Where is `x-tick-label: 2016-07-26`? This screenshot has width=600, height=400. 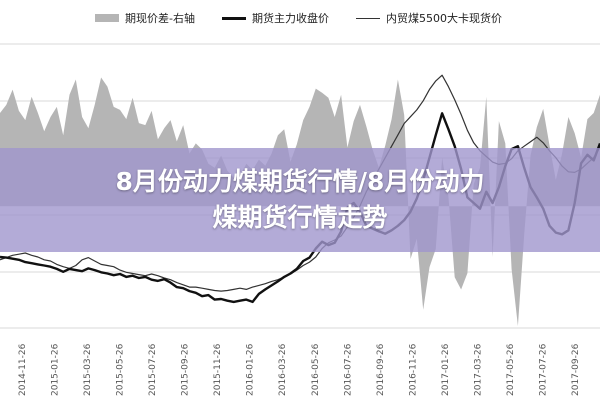 x-tick-label: 2016-07-26 is located at coordinates (348, 369).